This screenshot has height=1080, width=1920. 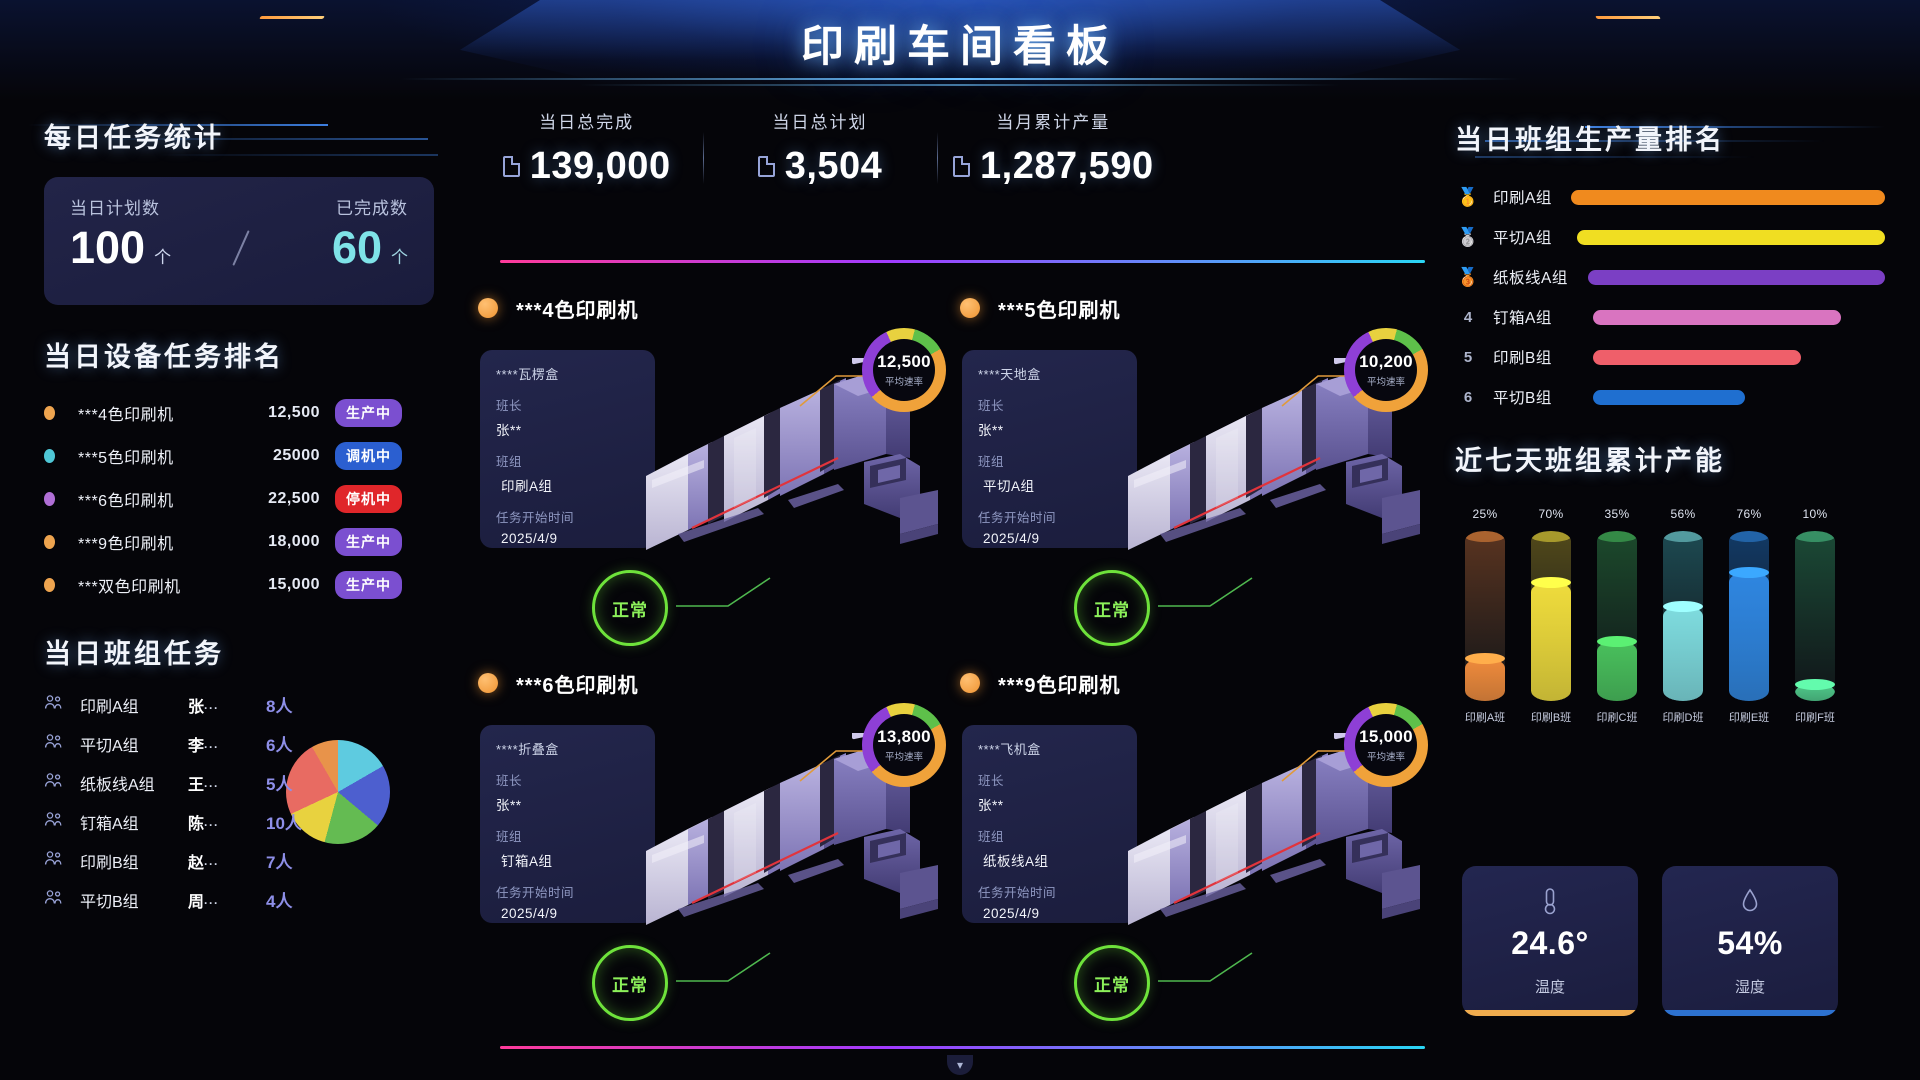 What do you see at coordinates (1750, 942) in the screenshot?
I see `humidity-value: 54%` at bounding box center [1750, 942].